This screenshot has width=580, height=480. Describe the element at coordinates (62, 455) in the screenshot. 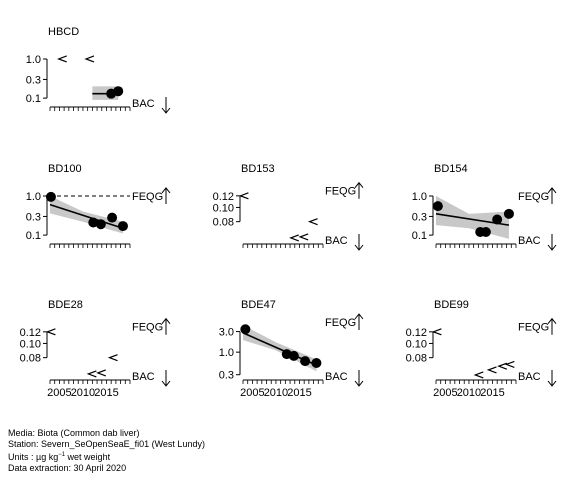

I see `units-exponent: −1` at that location.